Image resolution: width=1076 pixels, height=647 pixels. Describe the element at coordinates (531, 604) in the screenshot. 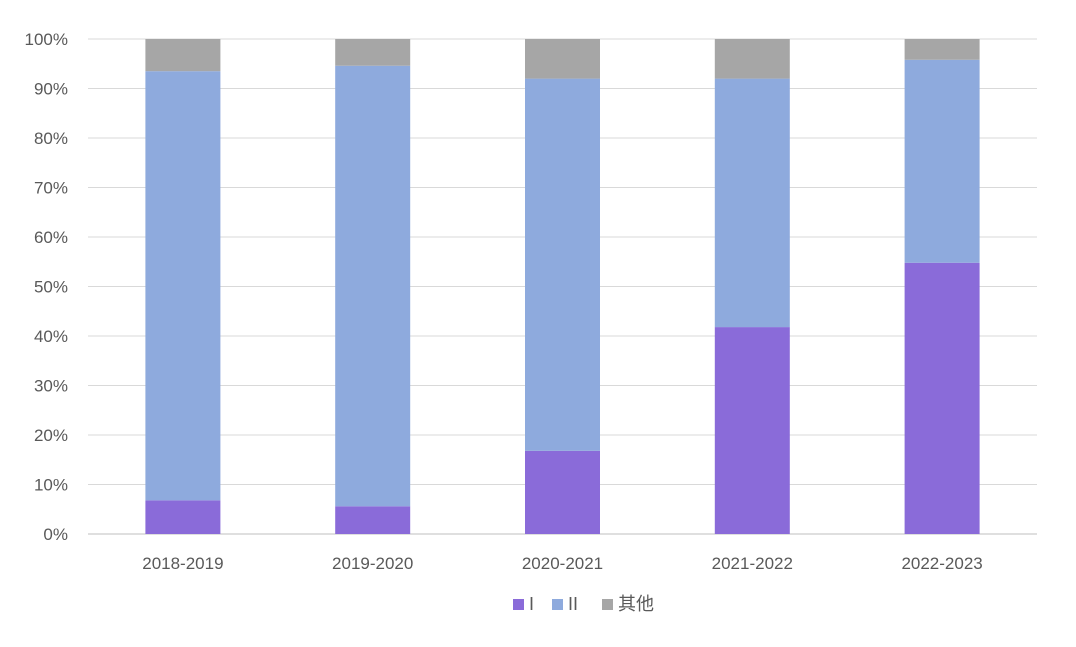

I see `legend-label: I` at that location.